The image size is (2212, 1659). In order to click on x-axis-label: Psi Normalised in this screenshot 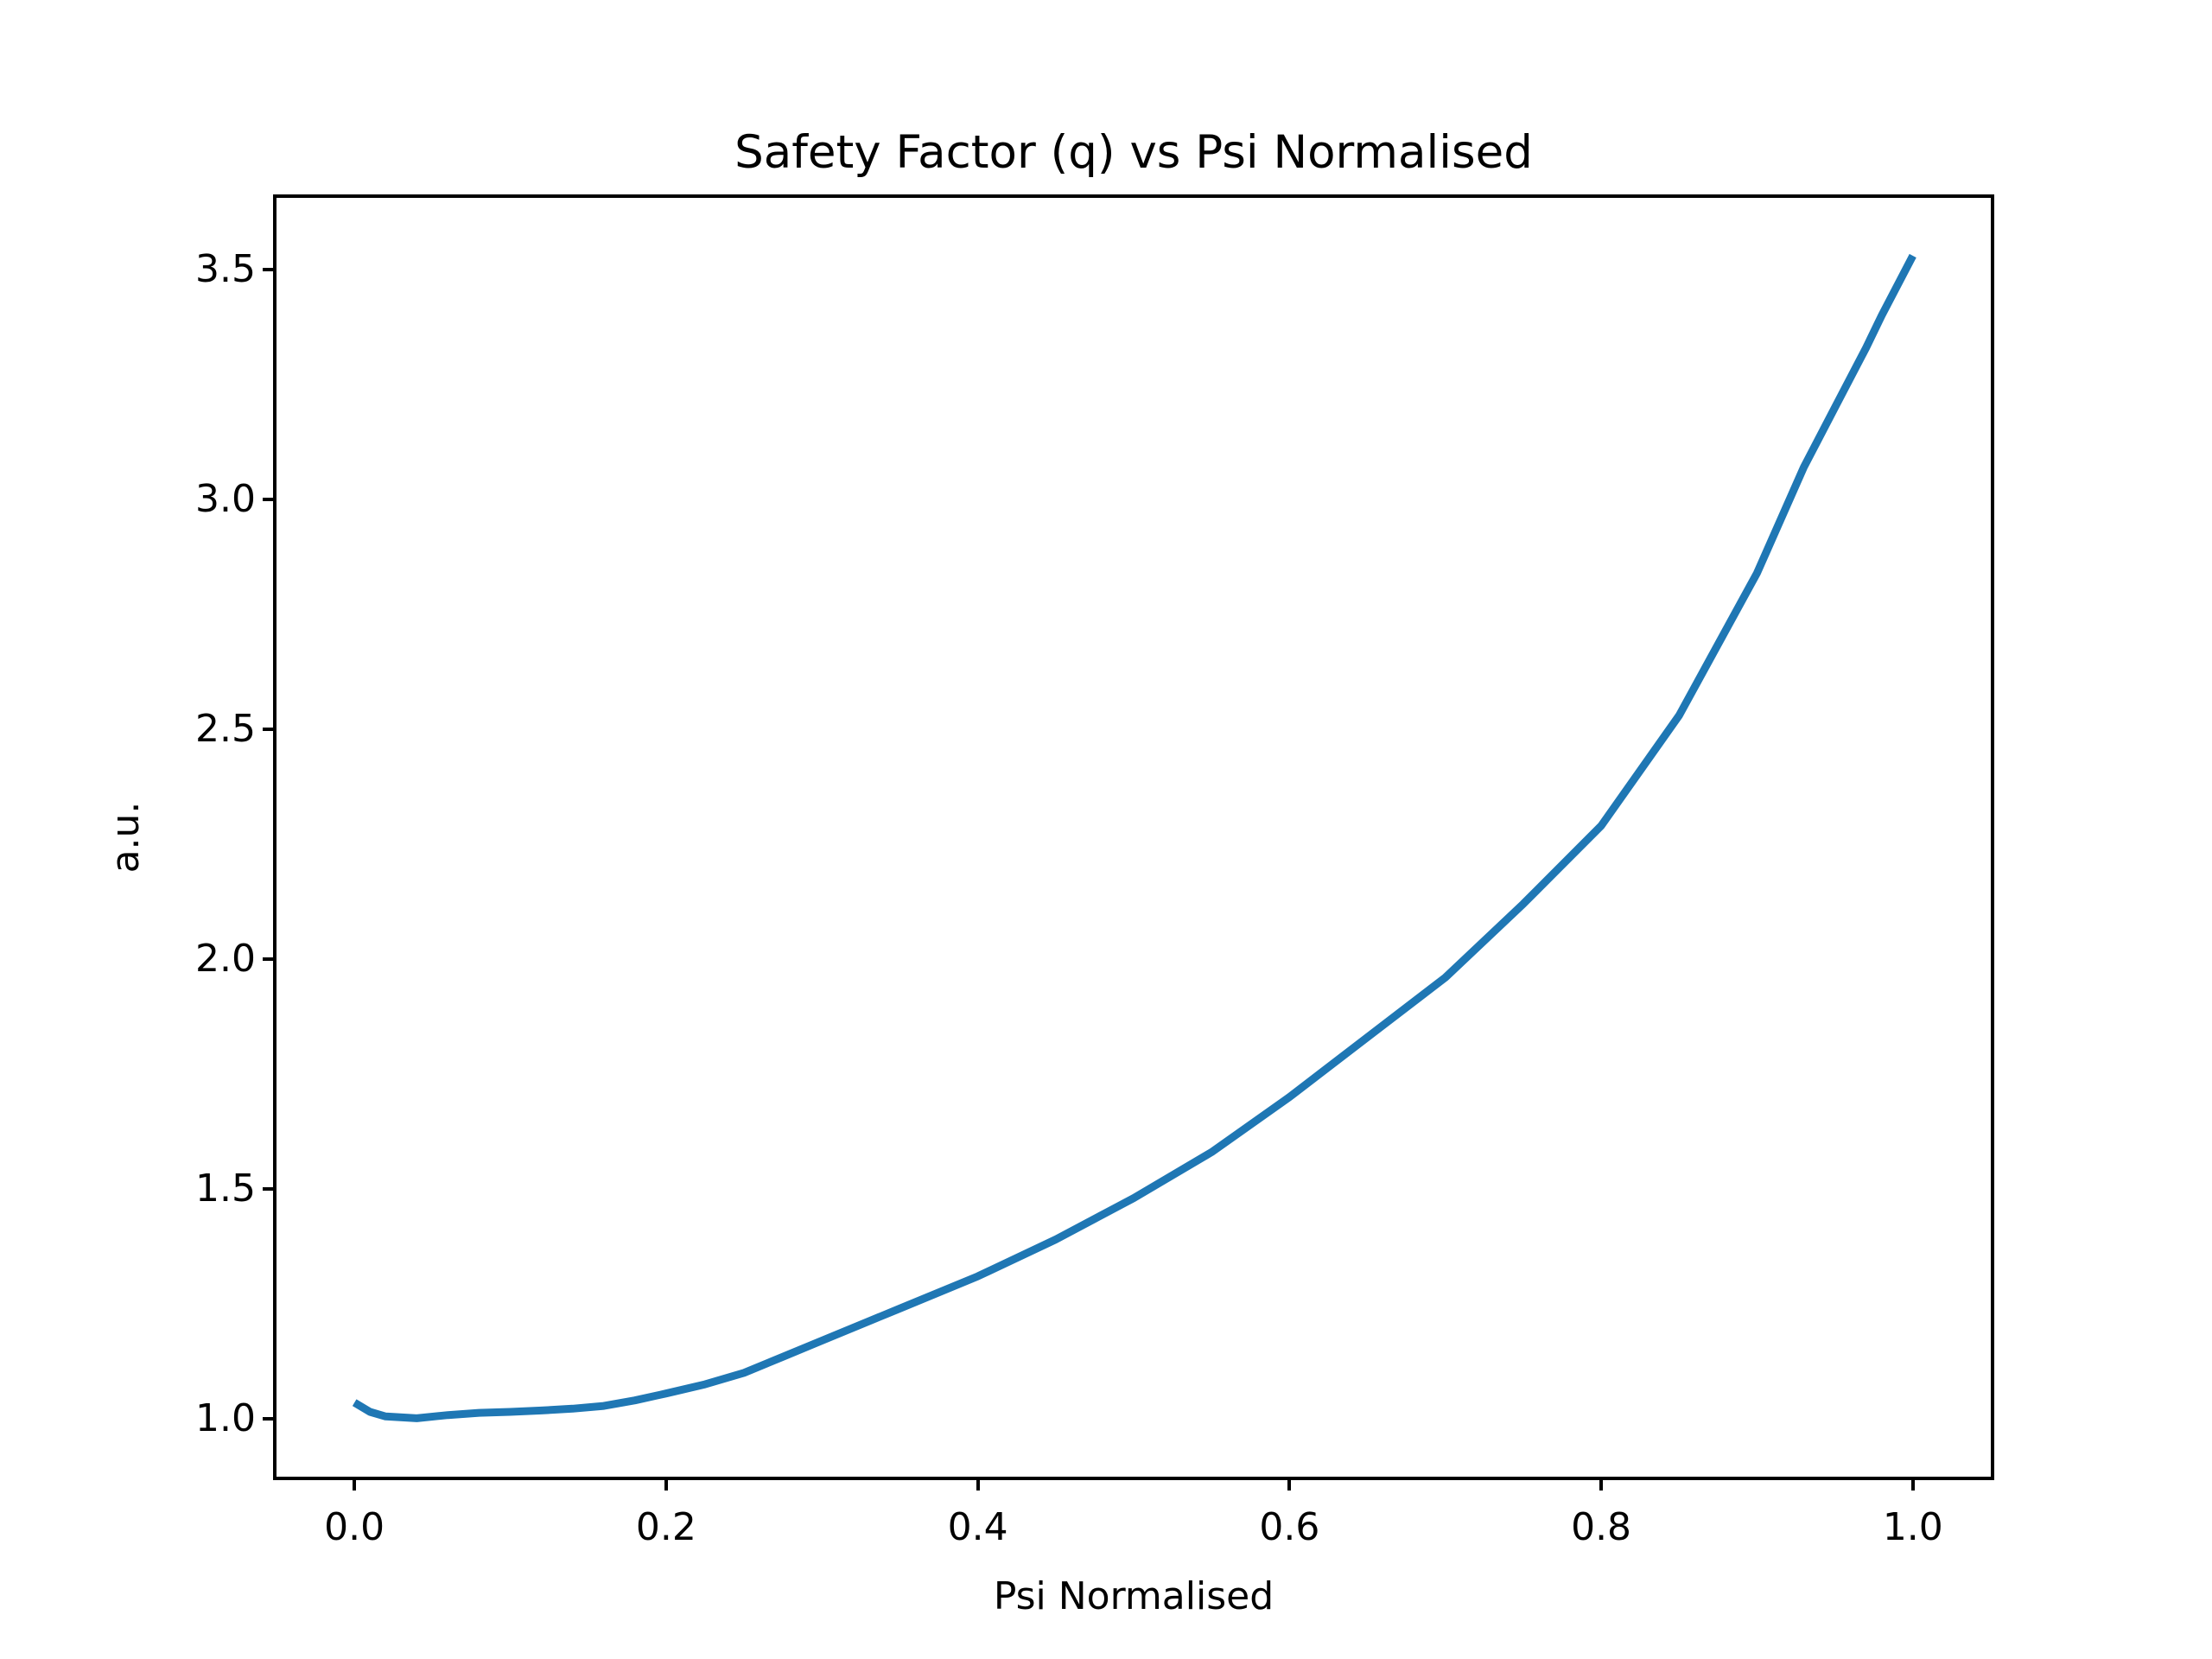, I will do `click(1133, 1596)`.